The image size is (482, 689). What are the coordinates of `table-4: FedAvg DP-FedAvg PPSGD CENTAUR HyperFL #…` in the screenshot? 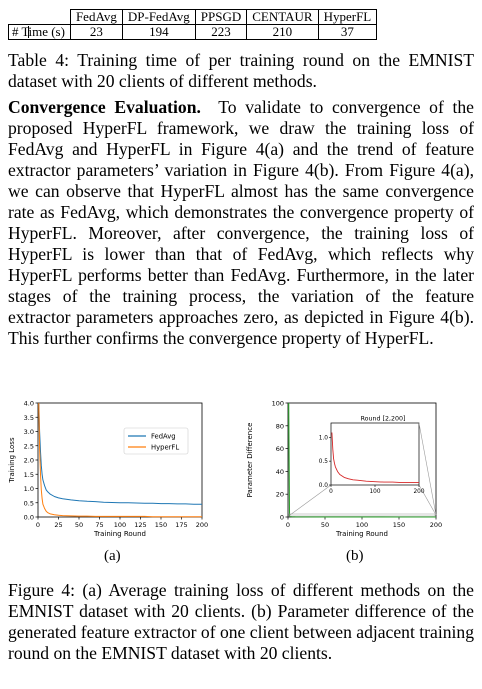 It's located at (241, 24).